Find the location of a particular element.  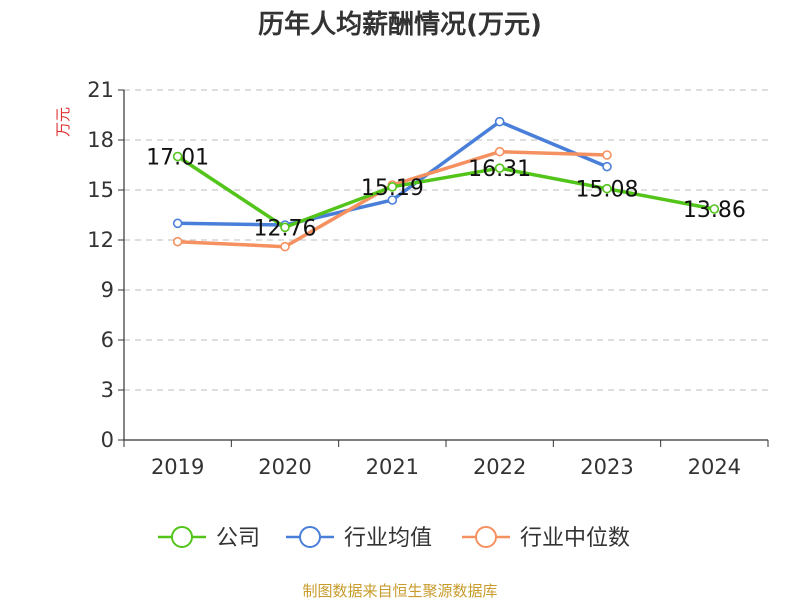

data-label: 17.01 is located at coordinates (177, 158).